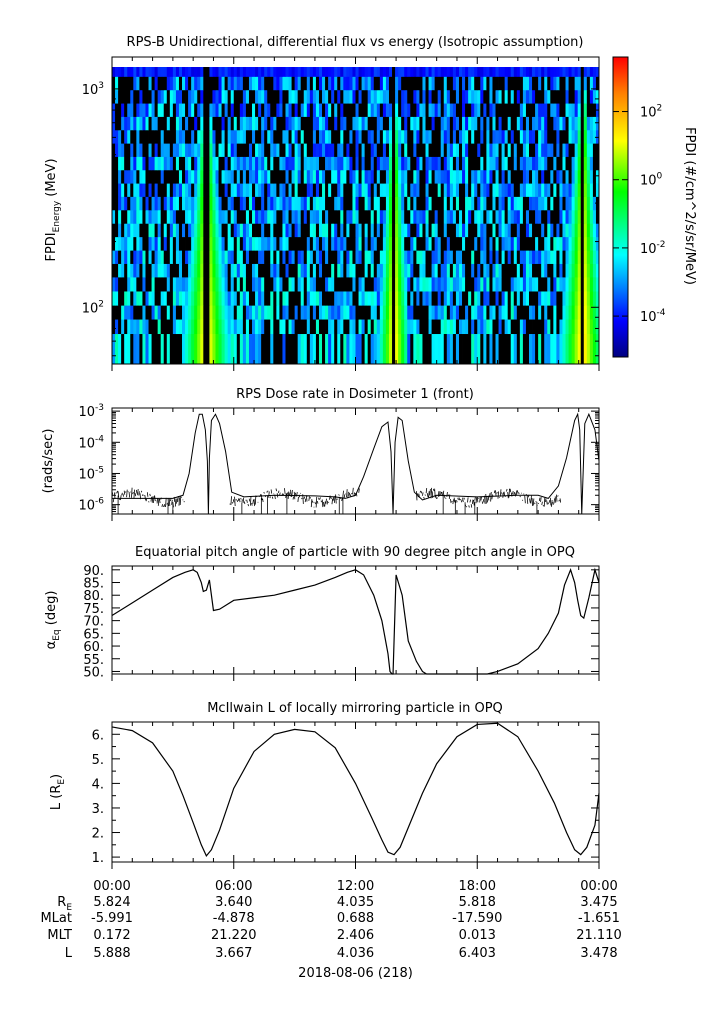 Image resolution: width=725 pixels, height=1019 pixels. What do you see at coordinates (648, 113) in the screenshot?
I see `colorbar-tick-label-base: 10` at bounding box center [648, 113].